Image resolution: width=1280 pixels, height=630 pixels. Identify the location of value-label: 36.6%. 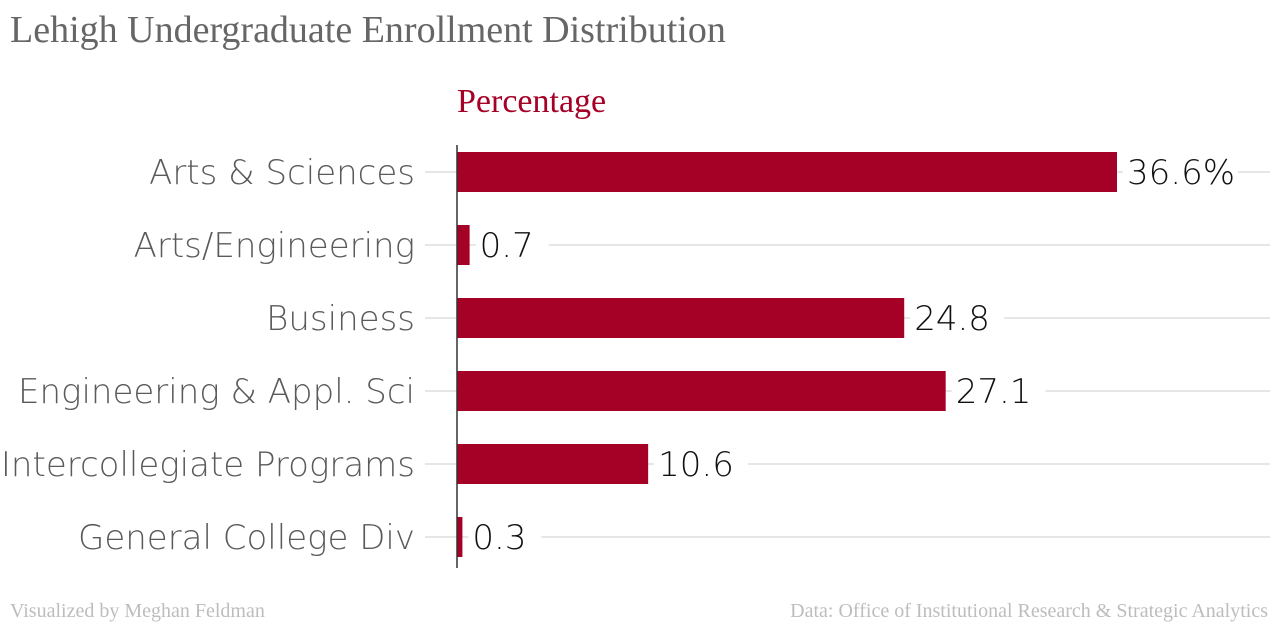
(1181, 173).